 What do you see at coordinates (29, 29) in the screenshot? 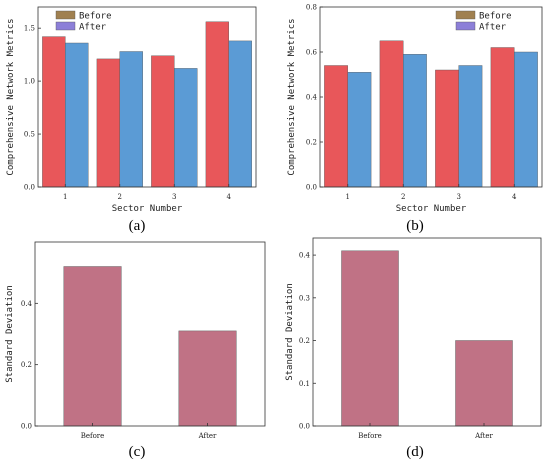
I see `y-tick-label: 1.5` at bounding box center [29, 29].